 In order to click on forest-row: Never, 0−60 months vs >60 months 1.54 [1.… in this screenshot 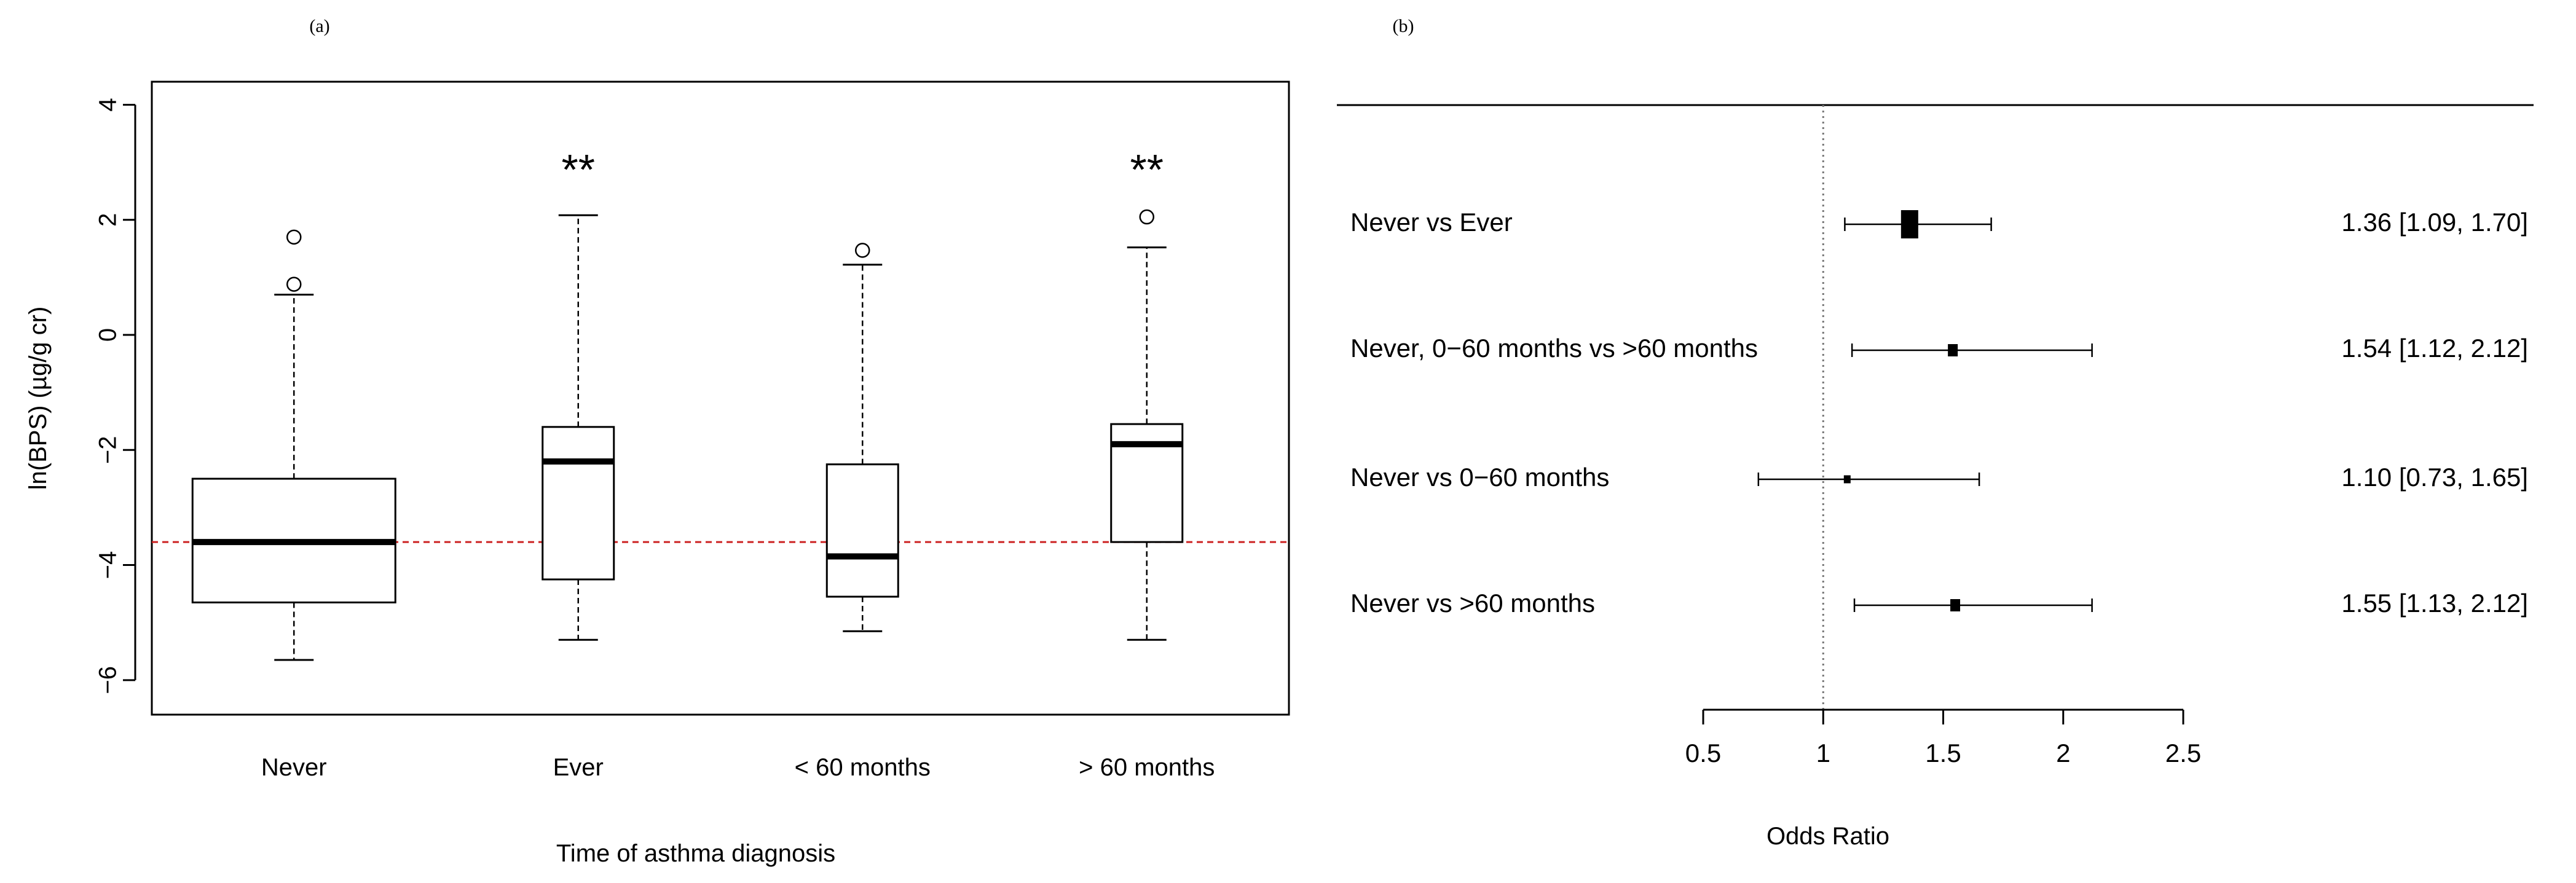, I will do `click(1939, 348)`.